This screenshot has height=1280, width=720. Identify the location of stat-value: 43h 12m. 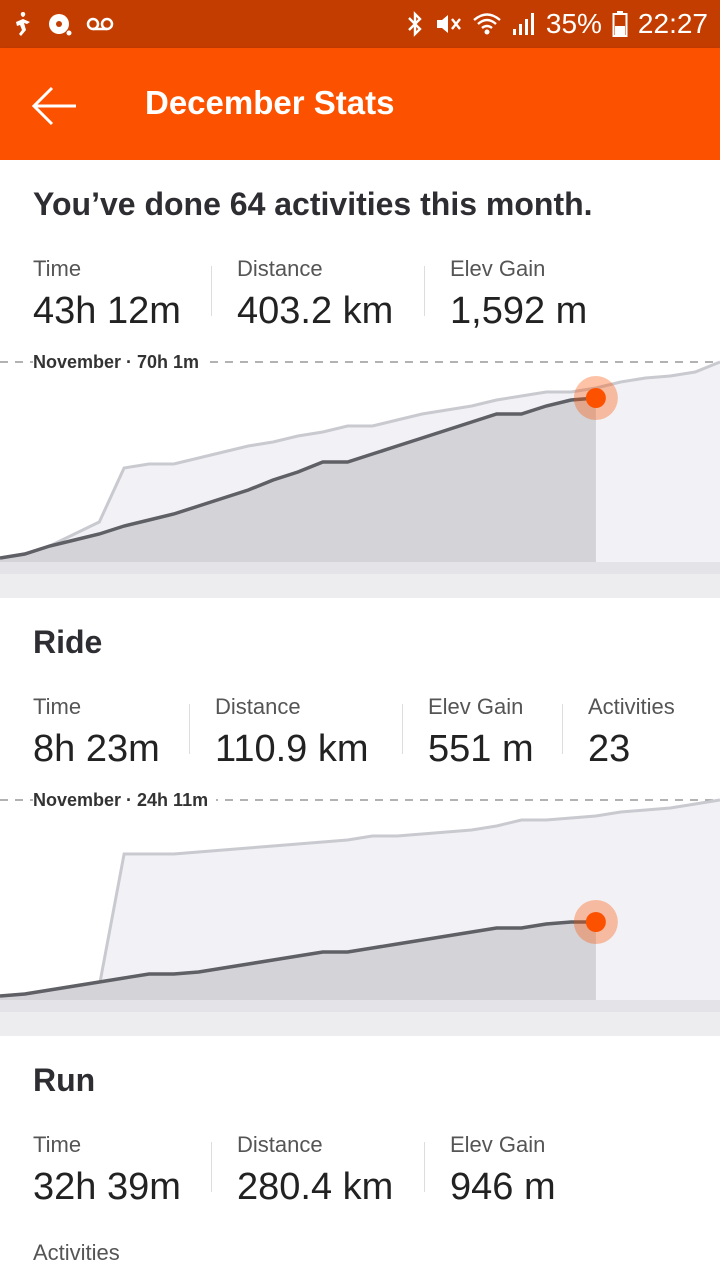
(107, 311).